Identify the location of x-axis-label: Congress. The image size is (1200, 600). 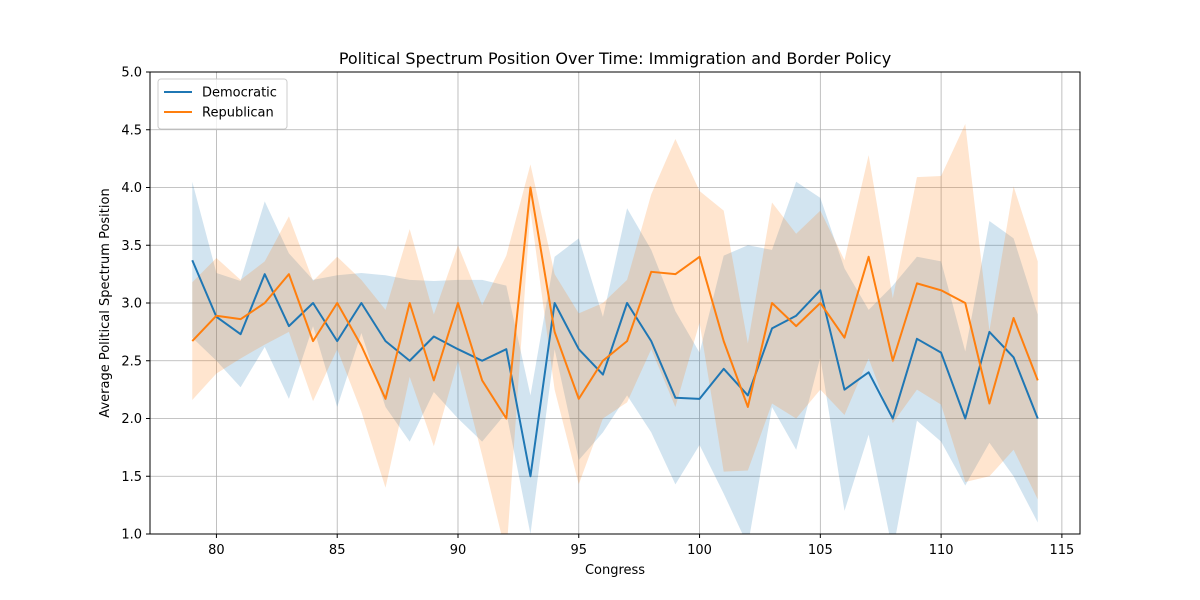
(615, 570).